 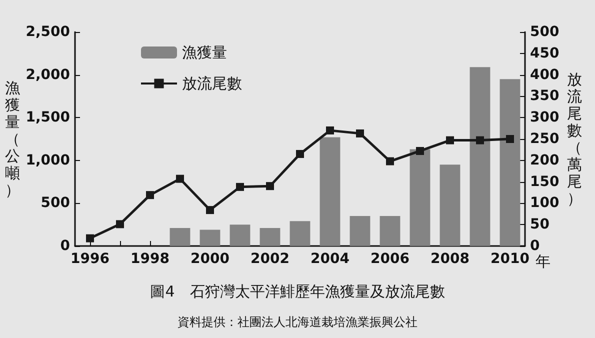 What do you see at coordinates (204, 53) in the screenshot?
I see `legend-label: 漁獲量` at bounding box center [204, 53].